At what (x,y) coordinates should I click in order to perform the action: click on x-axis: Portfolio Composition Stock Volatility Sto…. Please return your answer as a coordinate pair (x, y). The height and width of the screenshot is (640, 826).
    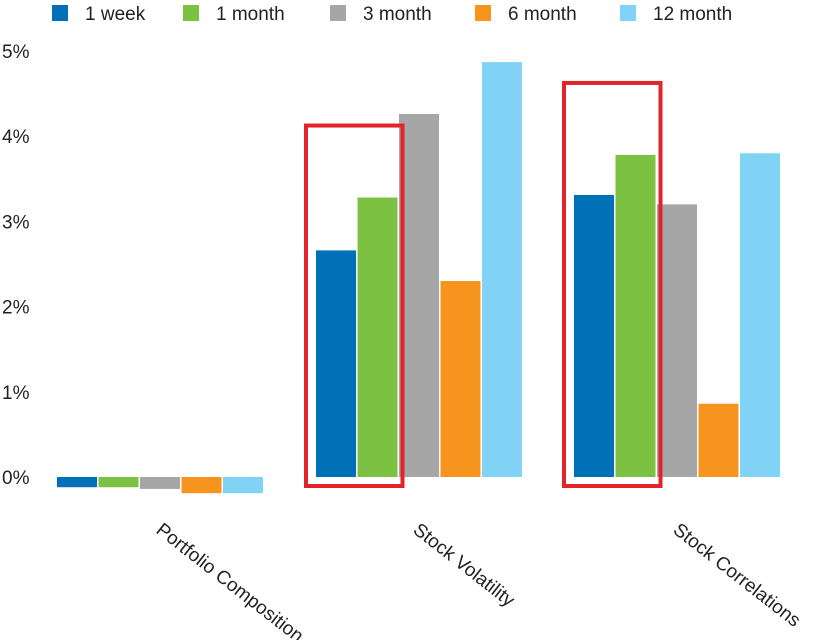
    Looking at the image, I should click on (478, 579).